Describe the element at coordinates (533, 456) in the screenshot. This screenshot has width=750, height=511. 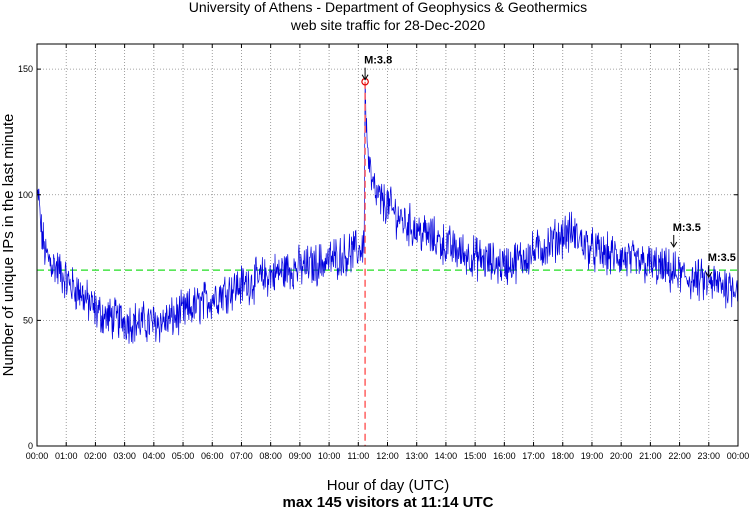
I see `x-tick-label: 17:00` at that location.